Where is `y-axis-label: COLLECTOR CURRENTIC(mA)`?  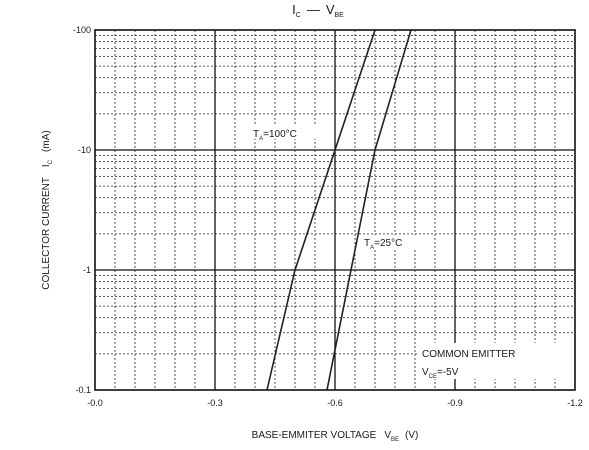
y-axis-label: COLLECTOR CURRENTIC(mA) is located at coordinates (47, 209).